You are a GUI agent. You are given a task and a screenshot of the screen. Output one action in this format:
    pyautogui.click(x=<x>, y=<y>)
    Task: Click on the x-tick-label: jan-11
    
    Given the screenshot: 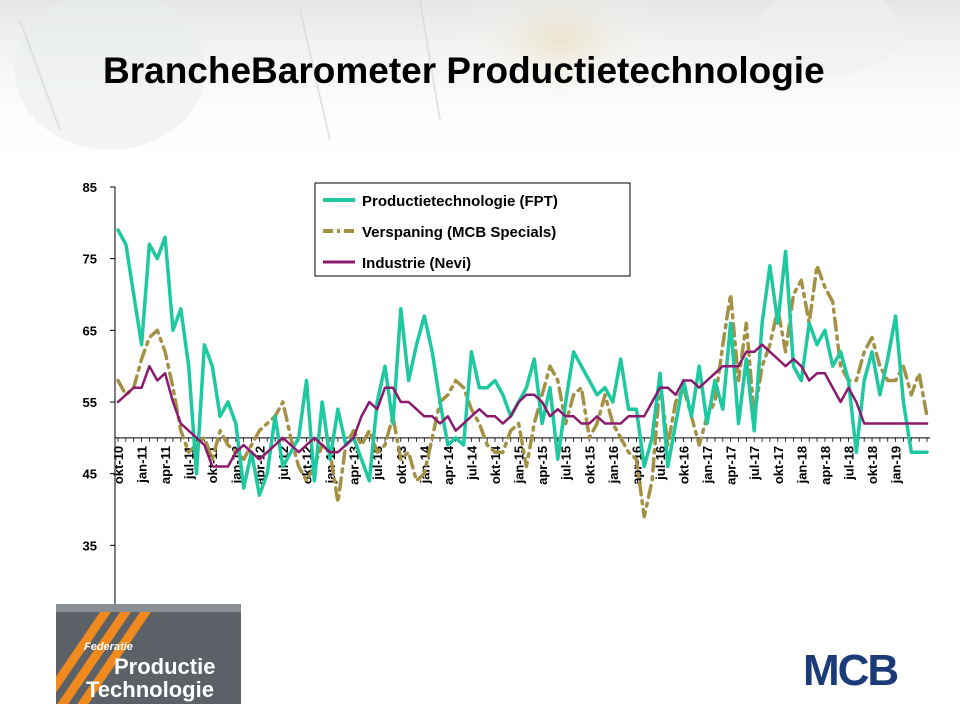 What is the action you would take?
    pyautogui.click(x=142, y=465)
    